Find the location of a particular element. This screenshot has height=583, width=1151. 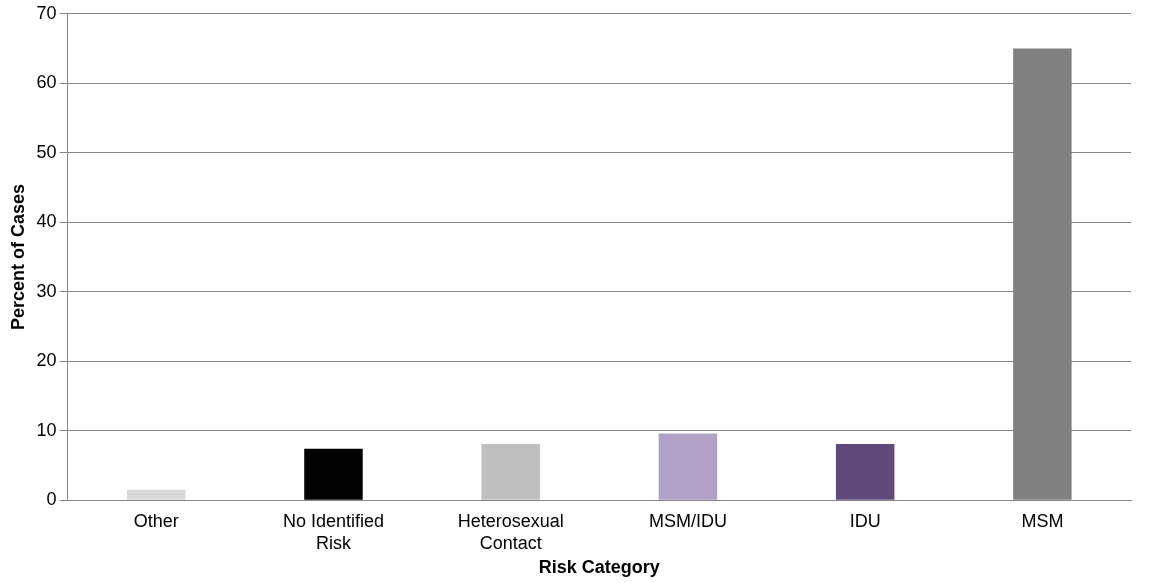

category-label: Heterosexual is located at coordinates (510, 520).